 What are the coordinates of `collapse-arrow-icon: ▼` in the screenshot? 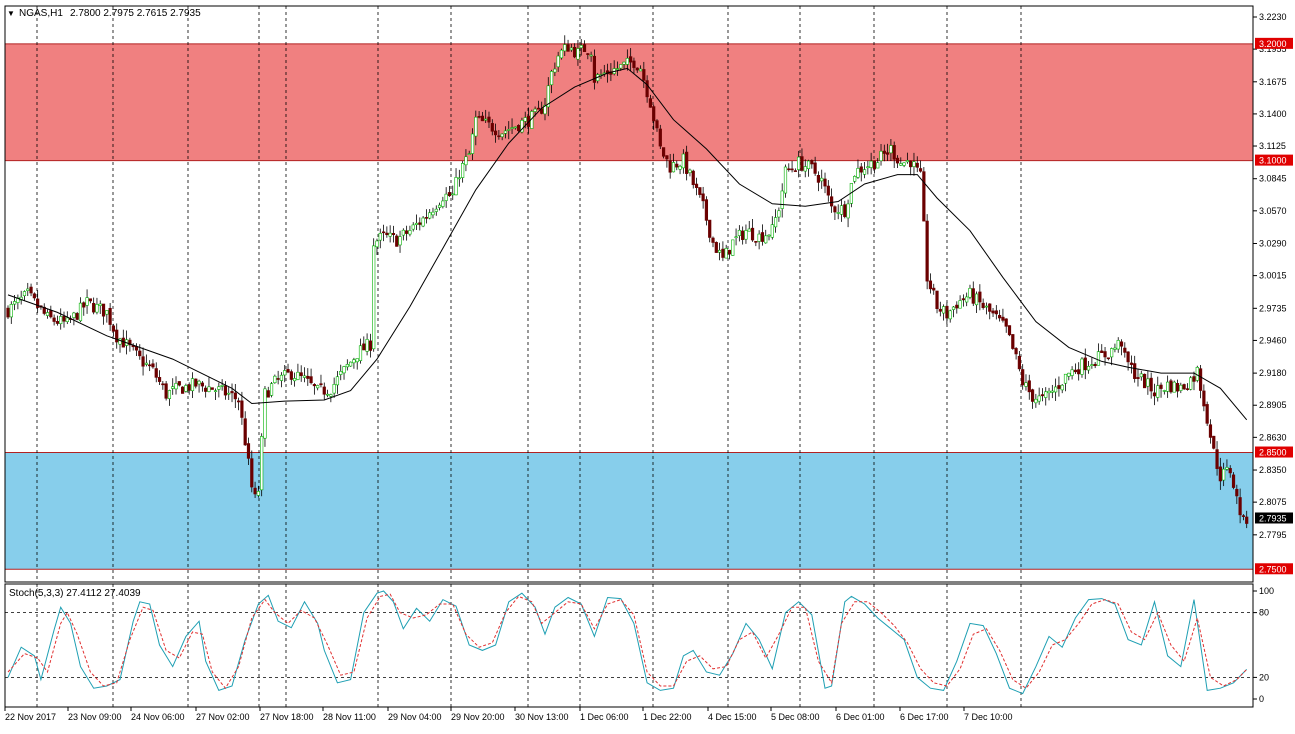 It's located at (11, 13).